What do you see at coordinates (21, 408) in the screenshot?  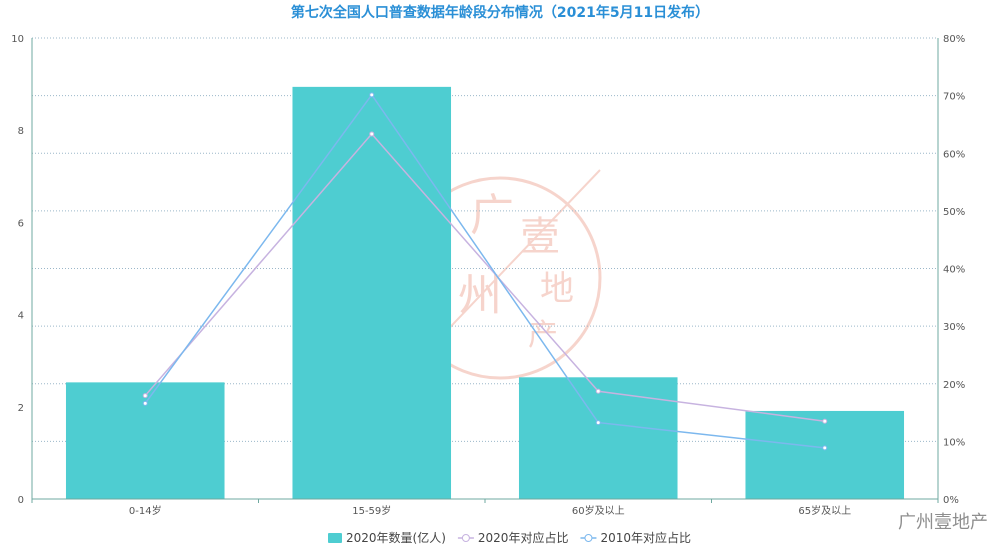 I see `left-tick-label: 2` at bounding box center [21, 408].